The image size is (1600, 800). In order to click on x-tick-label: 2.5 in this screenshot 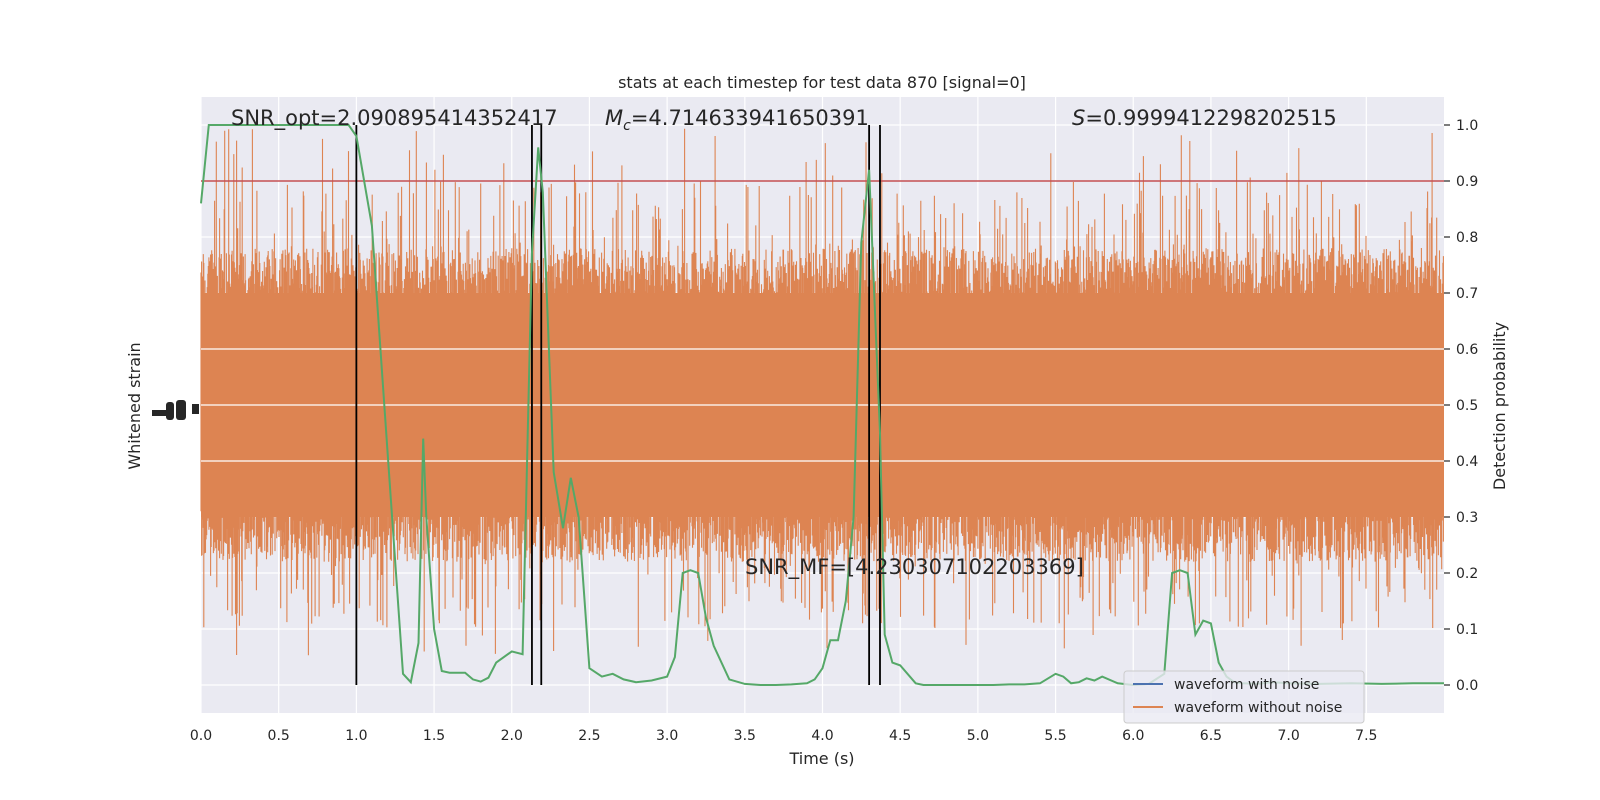, I will do `click(589, 736)`.